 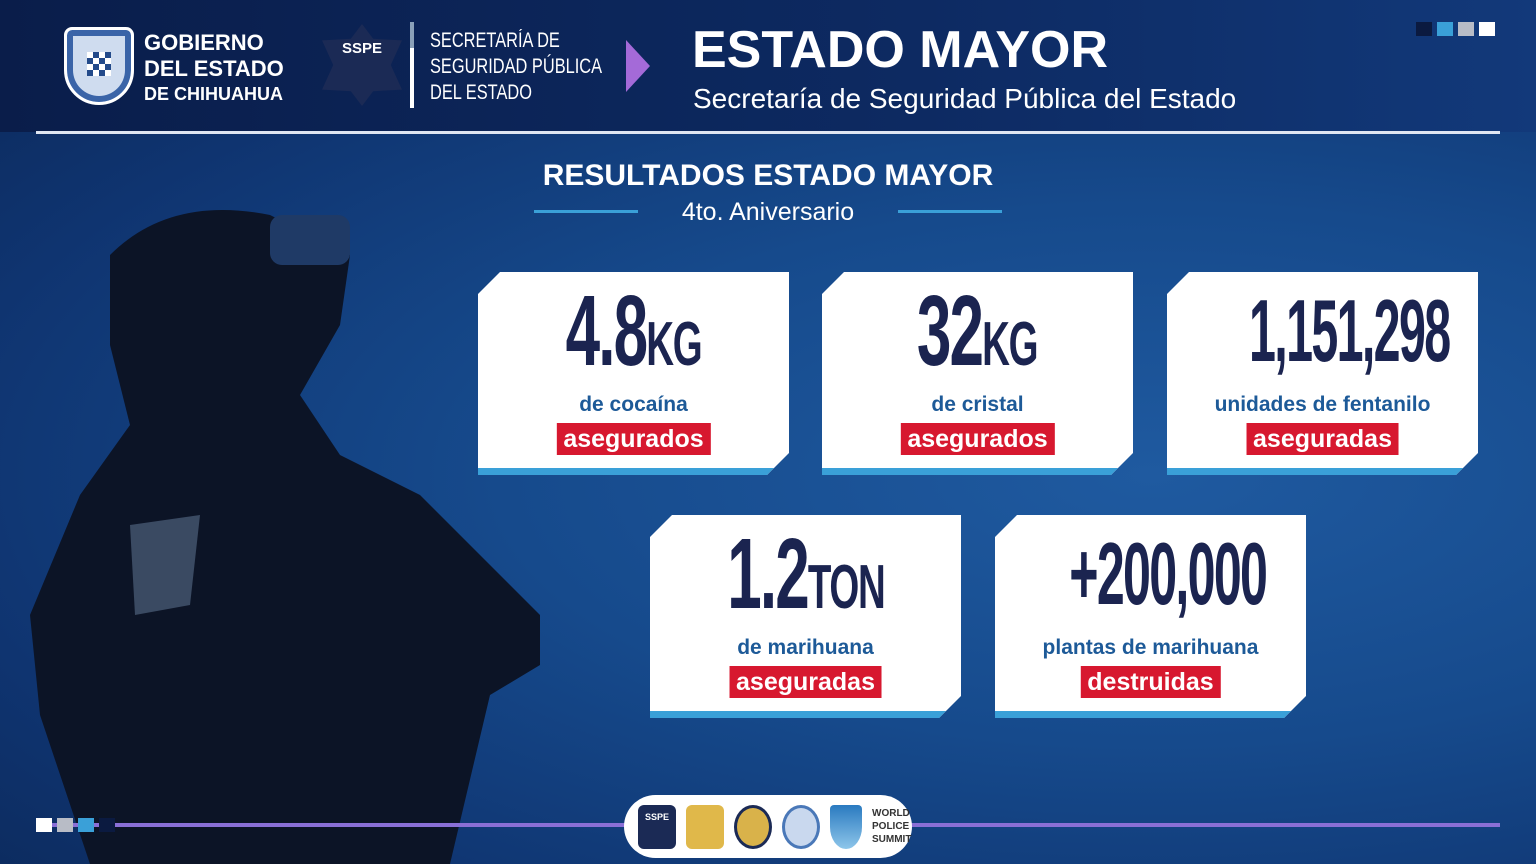 I want to click on partner-logos: SSPE WORLD POLICE SUMMIT, so click(x=768, y=826).